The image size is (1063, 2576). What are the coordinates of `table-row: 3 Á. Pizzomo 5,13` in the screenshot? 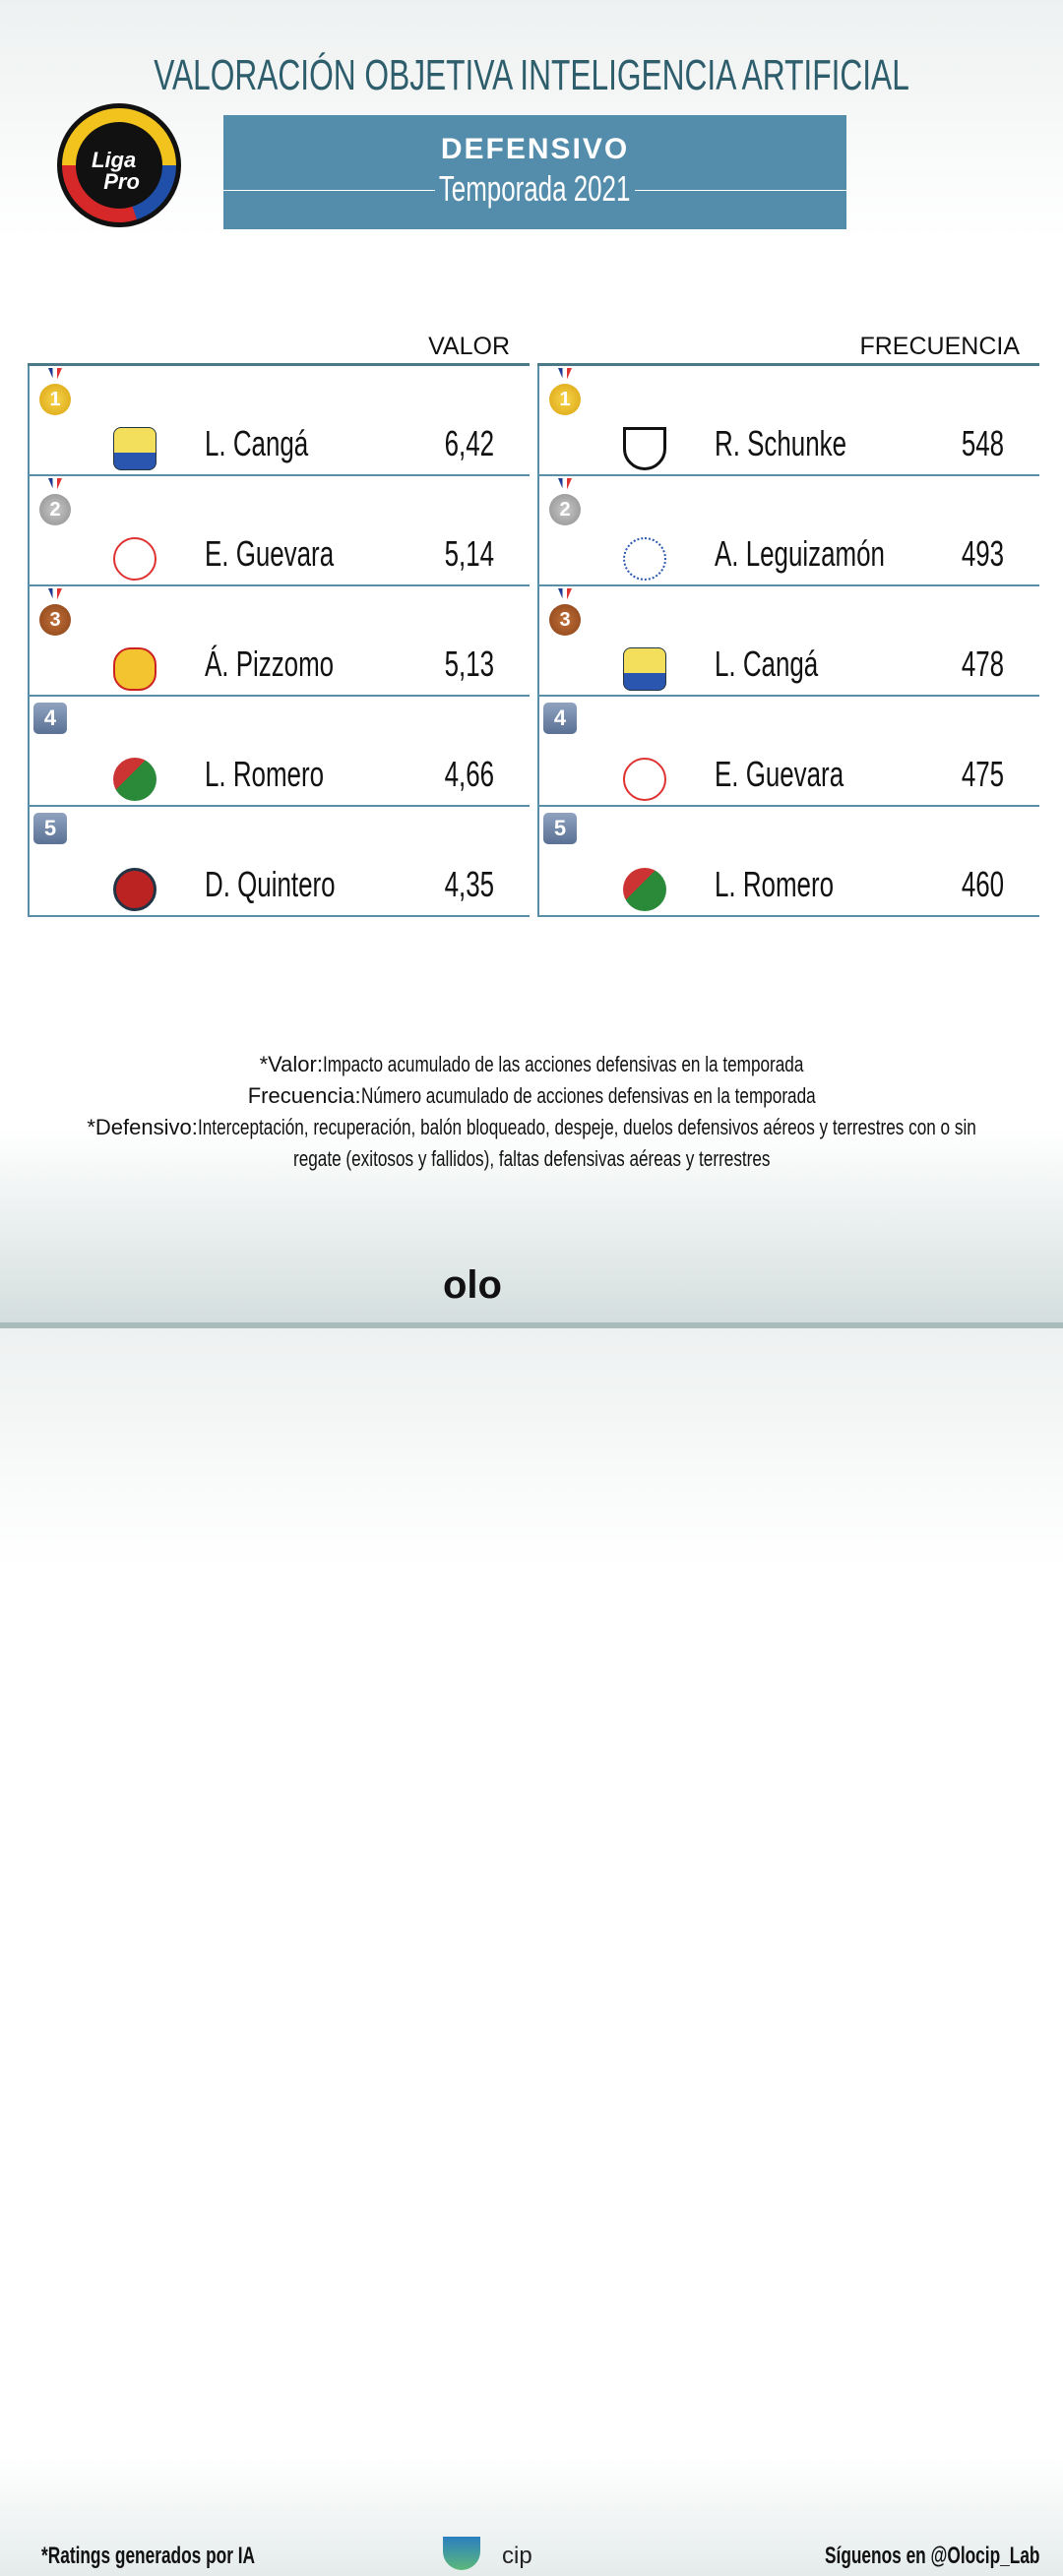 It's located at (279, 641).